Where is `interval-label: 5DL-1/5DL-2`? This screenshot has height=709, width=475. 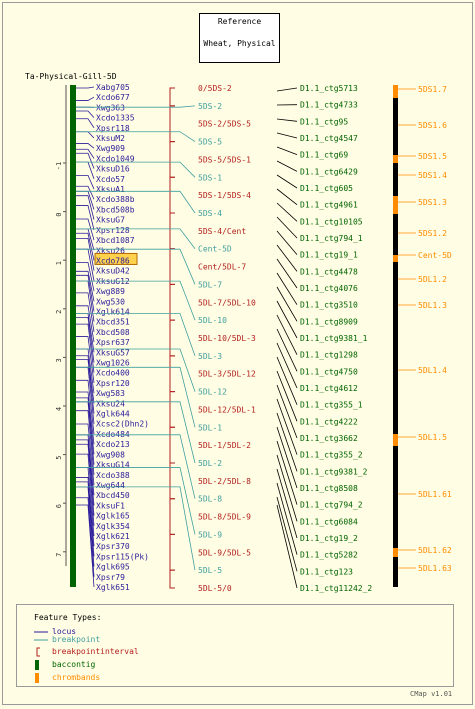
interval-label: 5DL-1/5DL-2 is located at coordinates (224, 445).